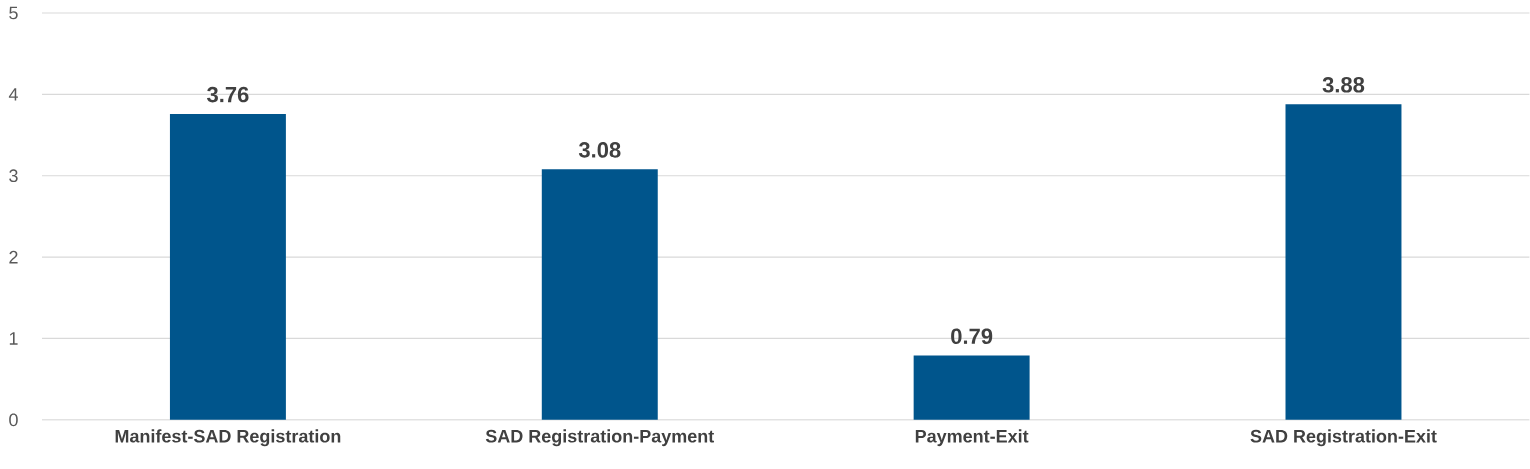 Image resolution: width=1530 pixels, height=469 pixels. Describe the element at coordinates (1343, 438) in the screenshot. I see `x-tick-label: SAD Registration-Exit` at that location.